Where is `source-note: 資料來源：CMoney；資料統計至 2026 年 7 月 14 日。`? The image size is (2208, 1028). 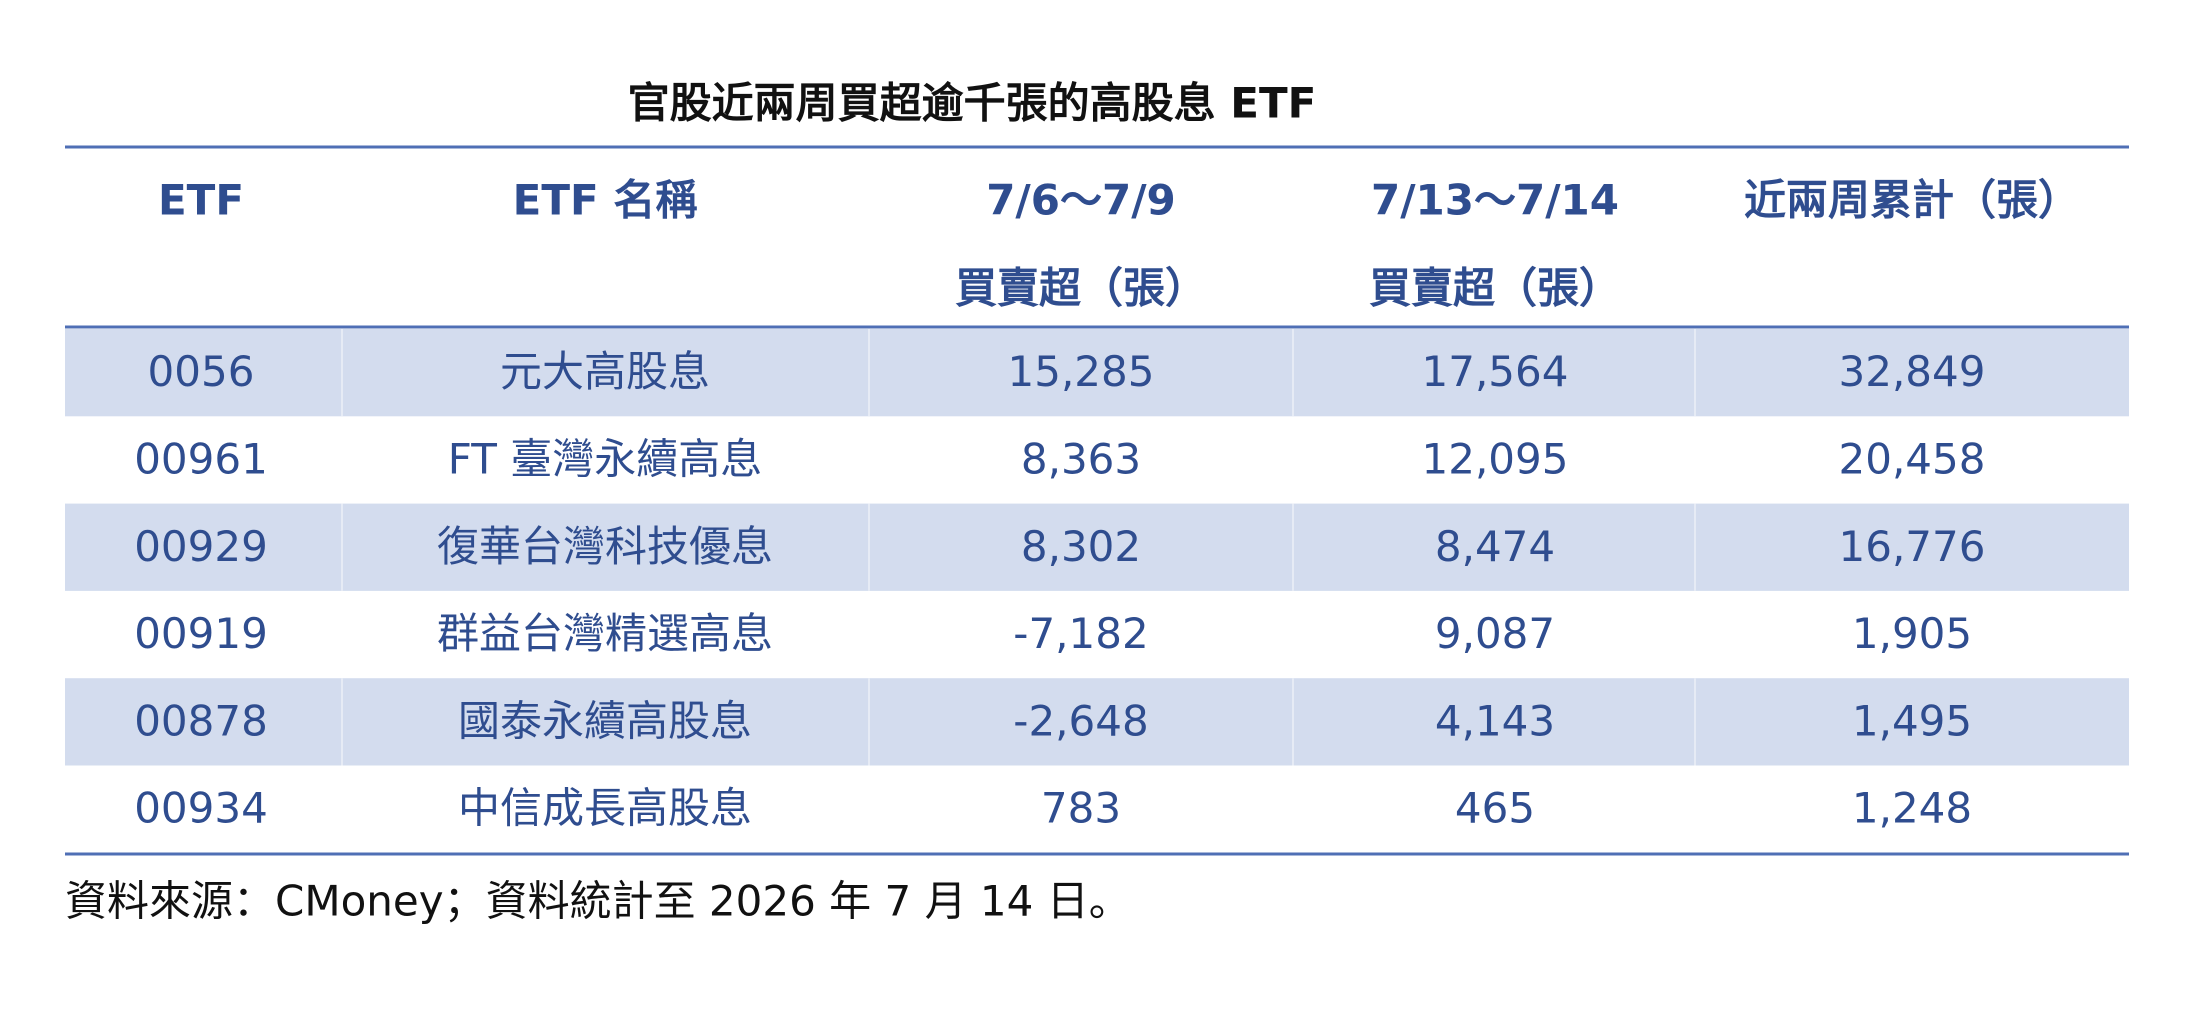 source-note: 資料來源：CMoney；資料統計至 2026 年 7 月 14 日。 is located at coordinates (598, 901).